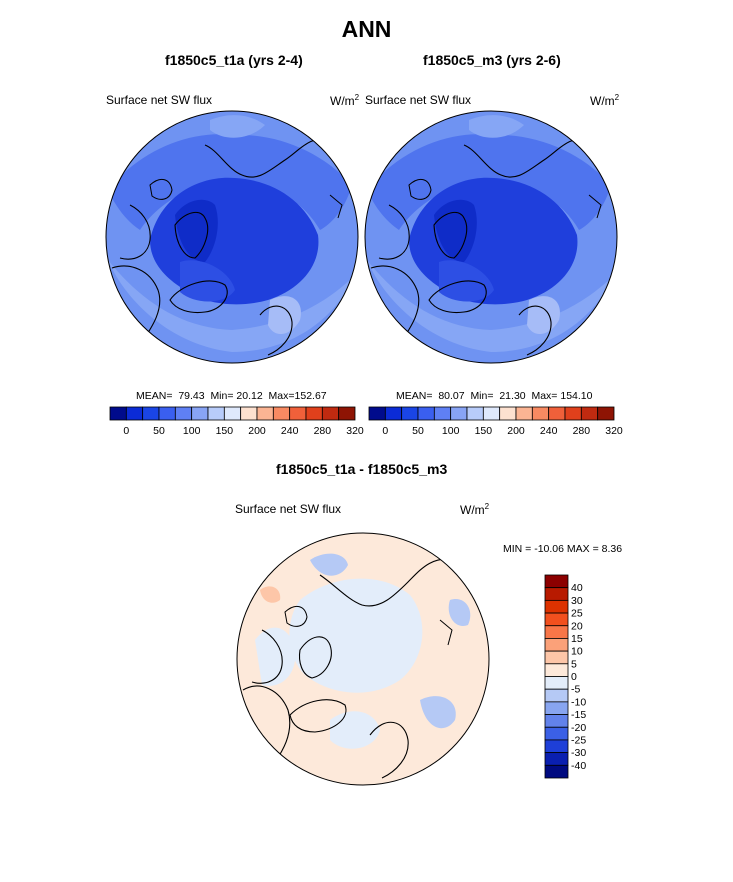  Describe the element at coordinates (577, 601) in the screenshot. I see `colorbar-tick-label: 30` at that location.